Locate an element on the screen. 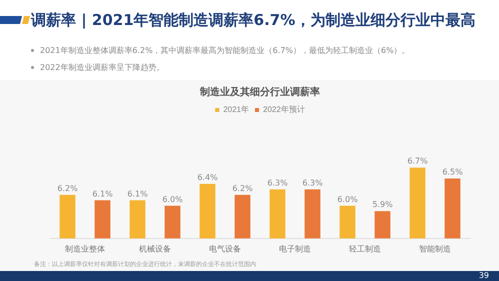  chart-subtitle: 制造业及其细分行业调薪率 is located at coordinates (259, 92).